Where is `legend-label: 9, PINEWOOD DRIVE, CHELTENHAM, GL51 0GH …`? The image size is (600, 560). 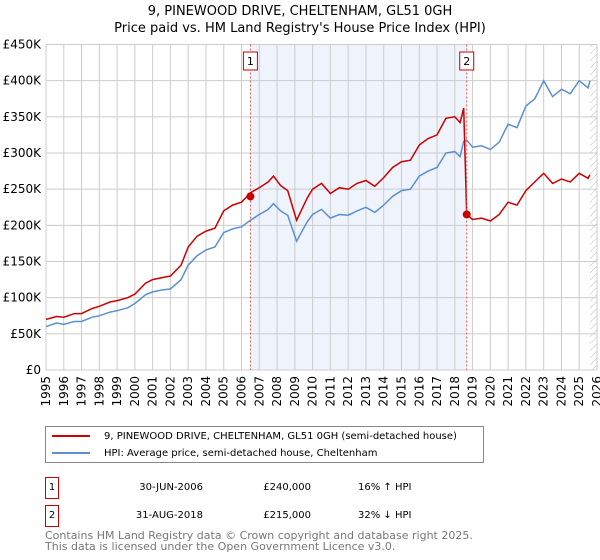
legend-label: 9, PINEWOOD DRIVE, CHELTENHAM, GL51 0GH … is located at coordinates (280, 436).